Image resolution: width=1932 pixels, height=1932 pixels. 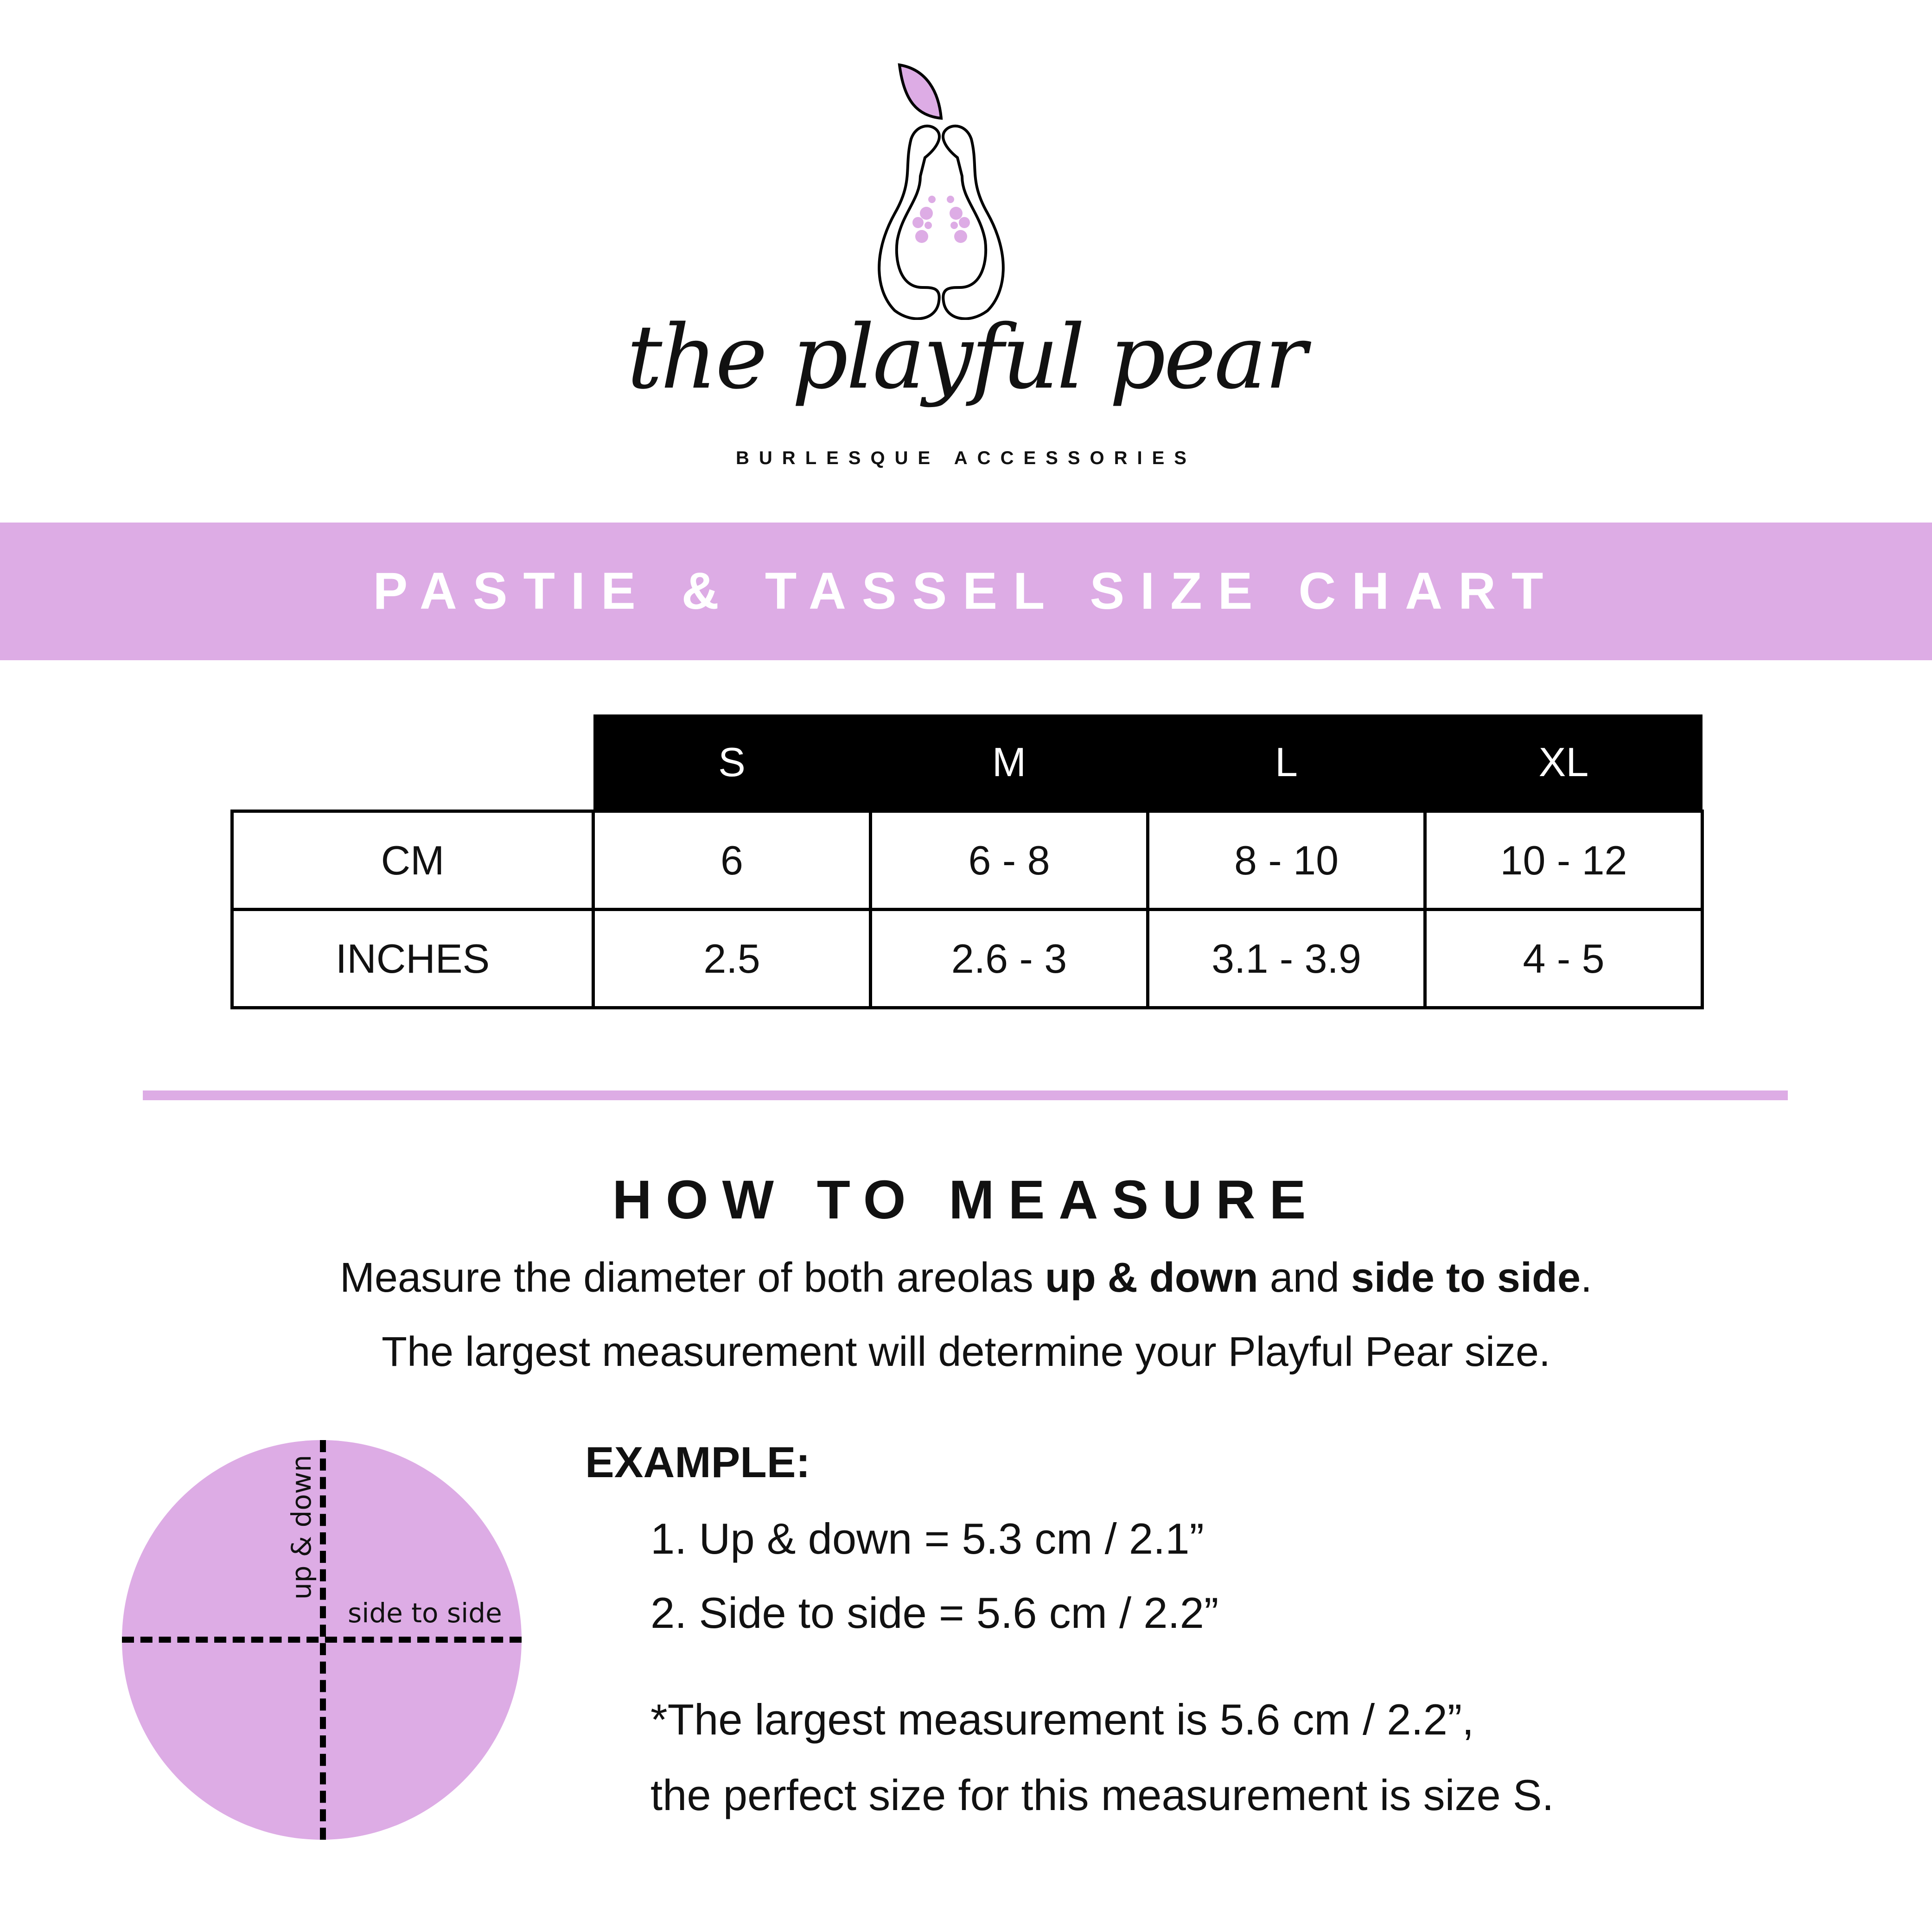 I want to click on horizontal-dashed-line, so click(x=322, y=1640).